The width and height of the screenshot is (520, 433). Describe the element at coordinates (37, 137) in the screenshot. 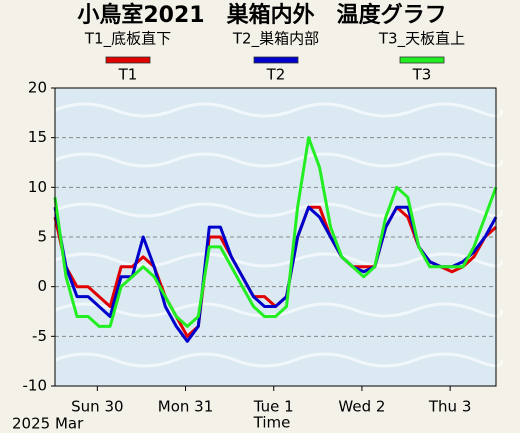

I see `y-tick-label: 15` at that location.